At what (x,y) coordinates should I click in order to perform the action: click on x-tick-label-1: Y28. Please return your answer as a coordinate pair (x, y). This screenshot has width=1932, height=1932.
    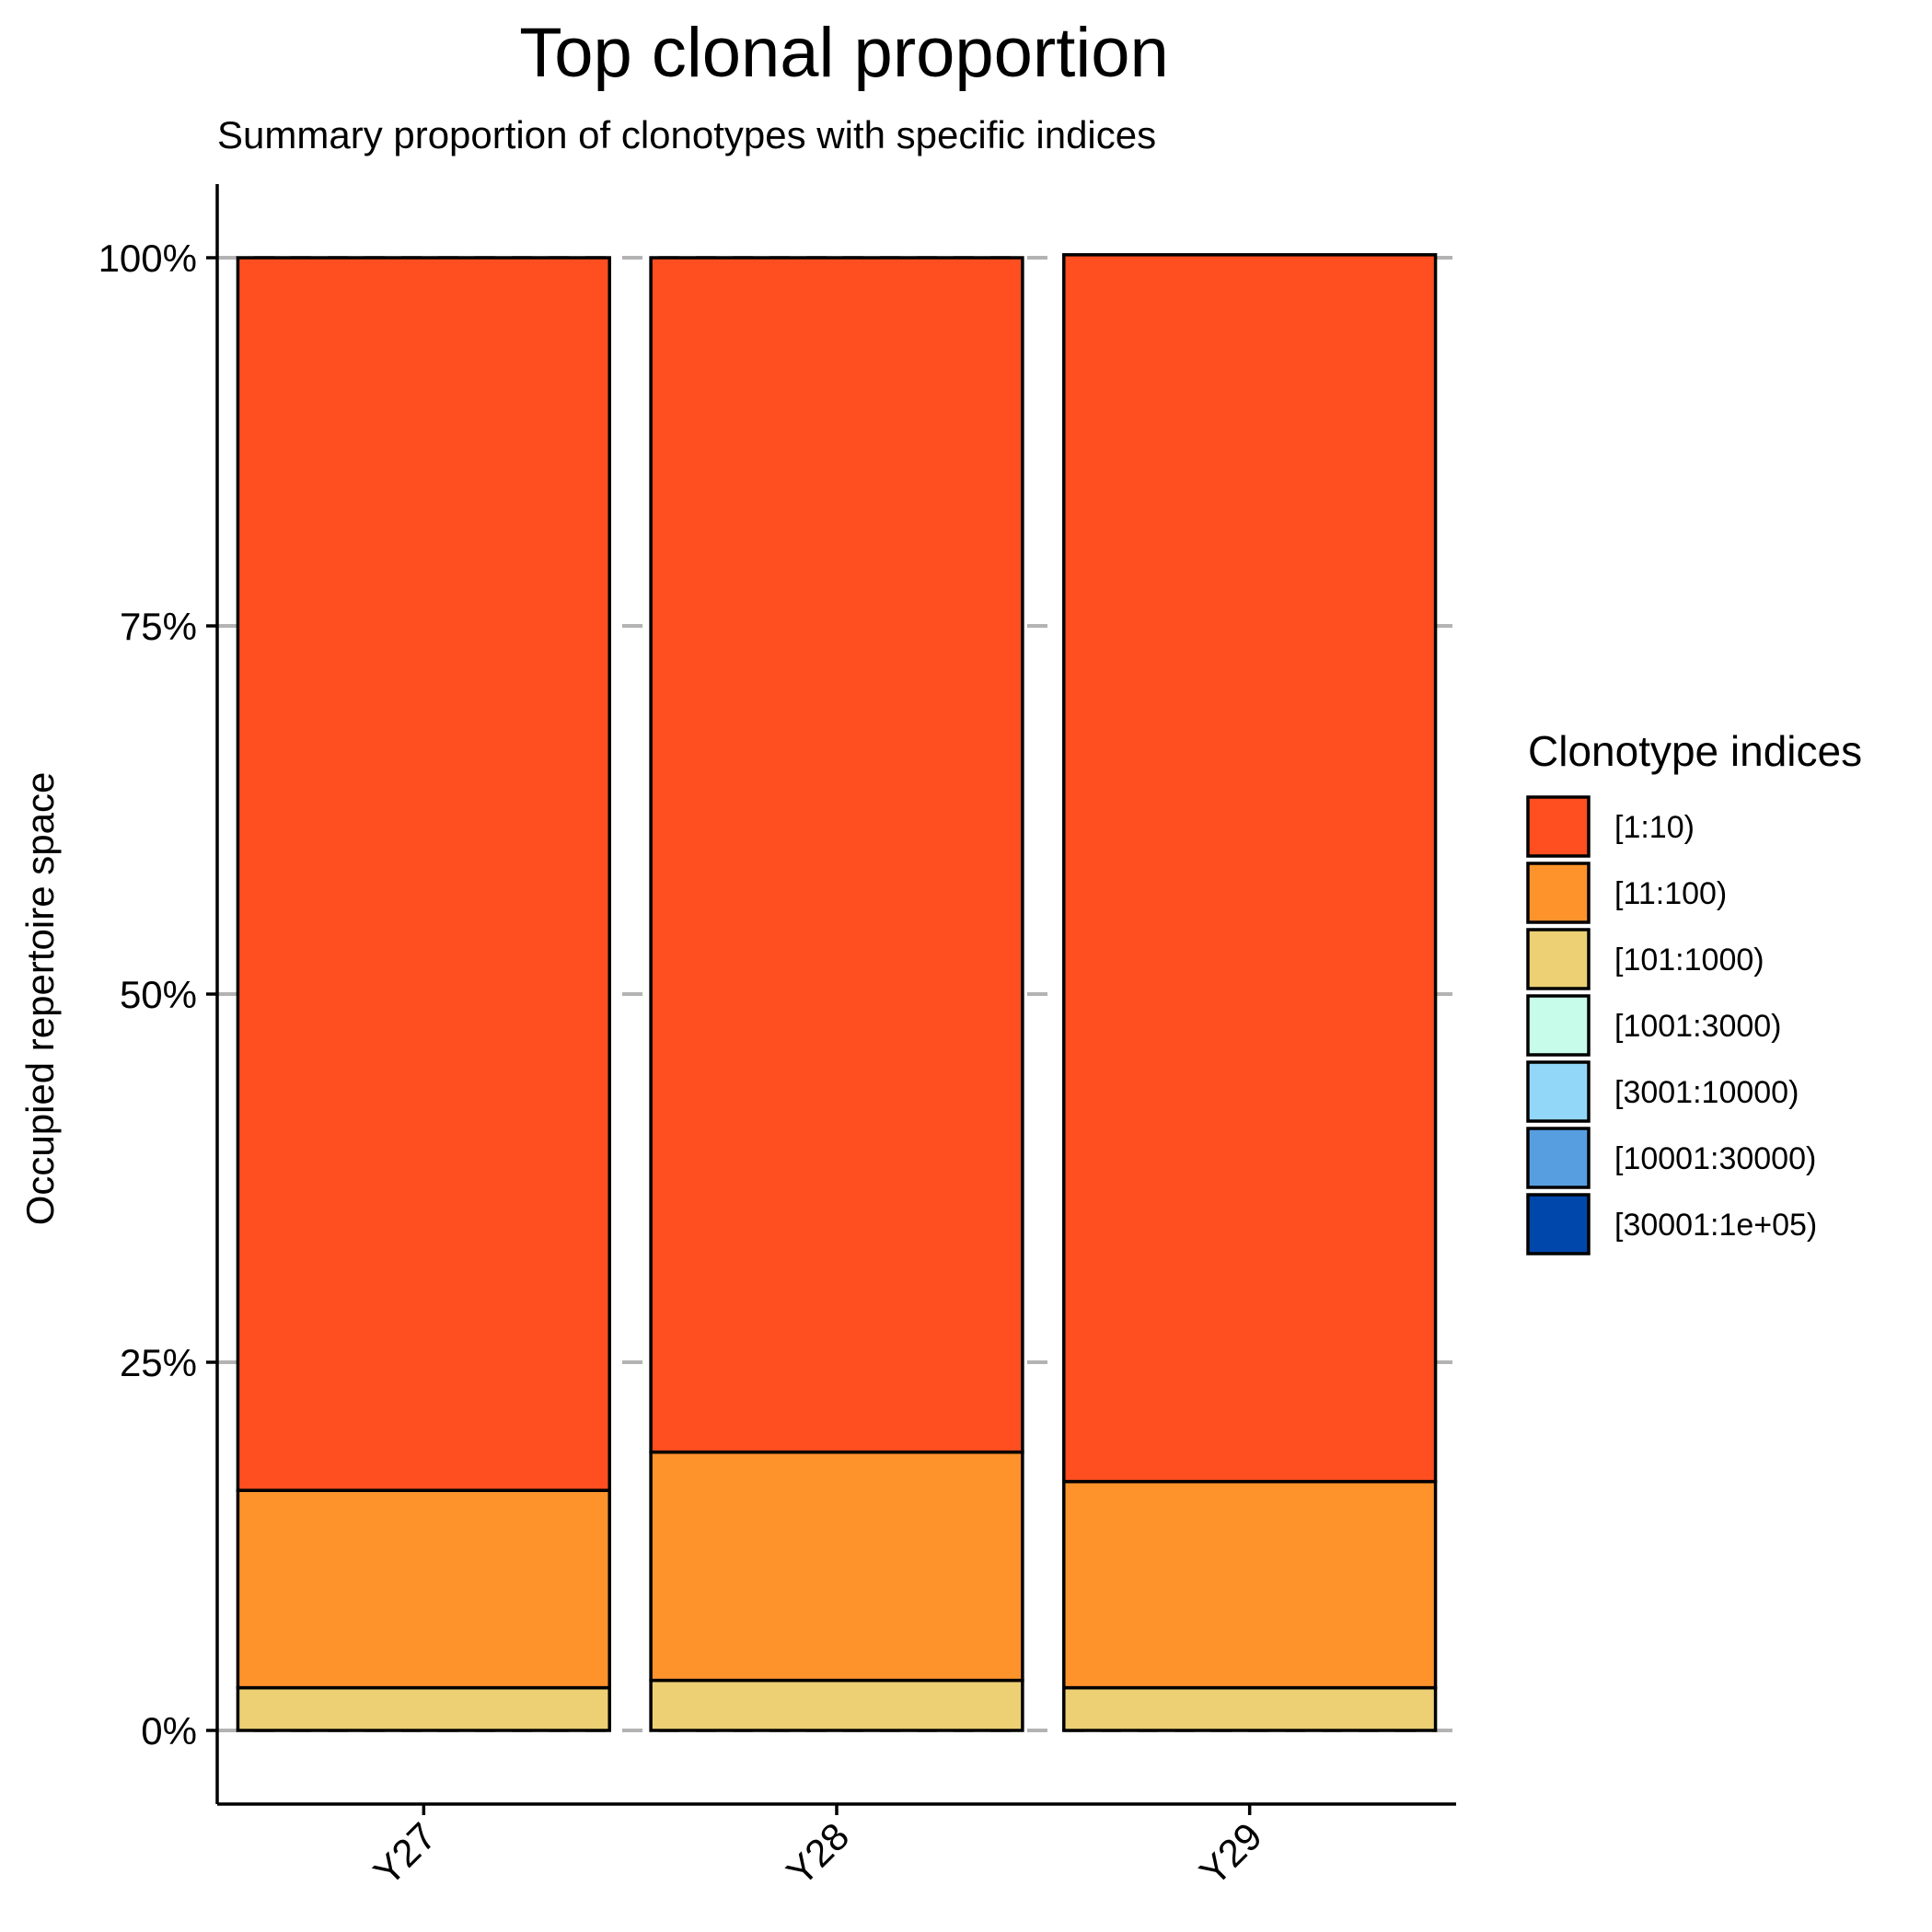
    Looking at the image, I should click on (817, 1854).